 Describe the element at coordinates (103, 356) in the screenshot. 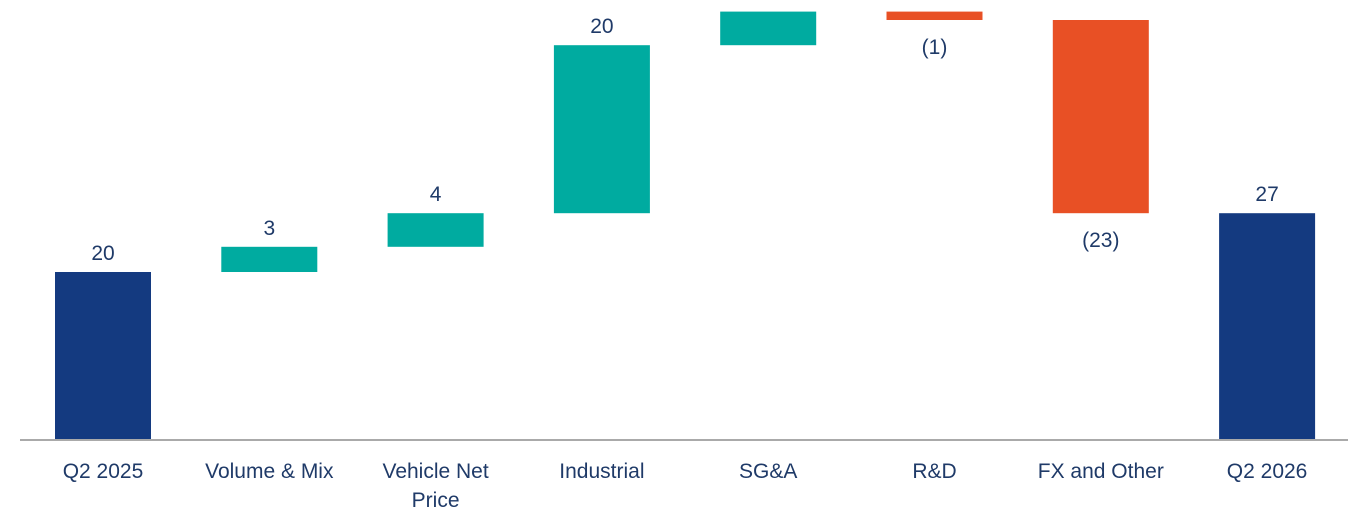

I see `bar-q2-2025` at that location.